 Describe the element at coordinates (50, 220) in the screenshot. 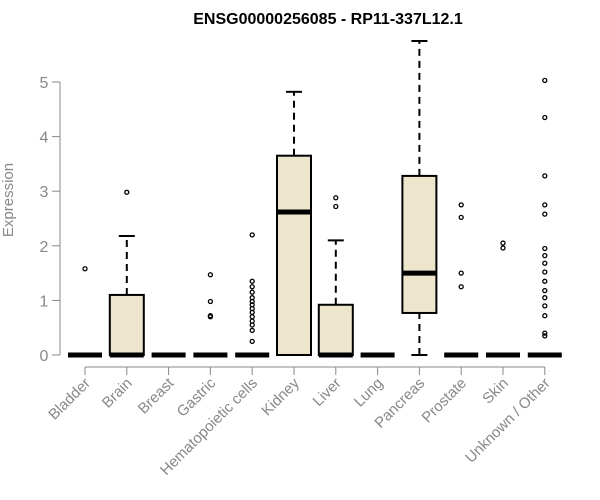

I see `y-axis: 0 1 2 3 4 5` at that location.